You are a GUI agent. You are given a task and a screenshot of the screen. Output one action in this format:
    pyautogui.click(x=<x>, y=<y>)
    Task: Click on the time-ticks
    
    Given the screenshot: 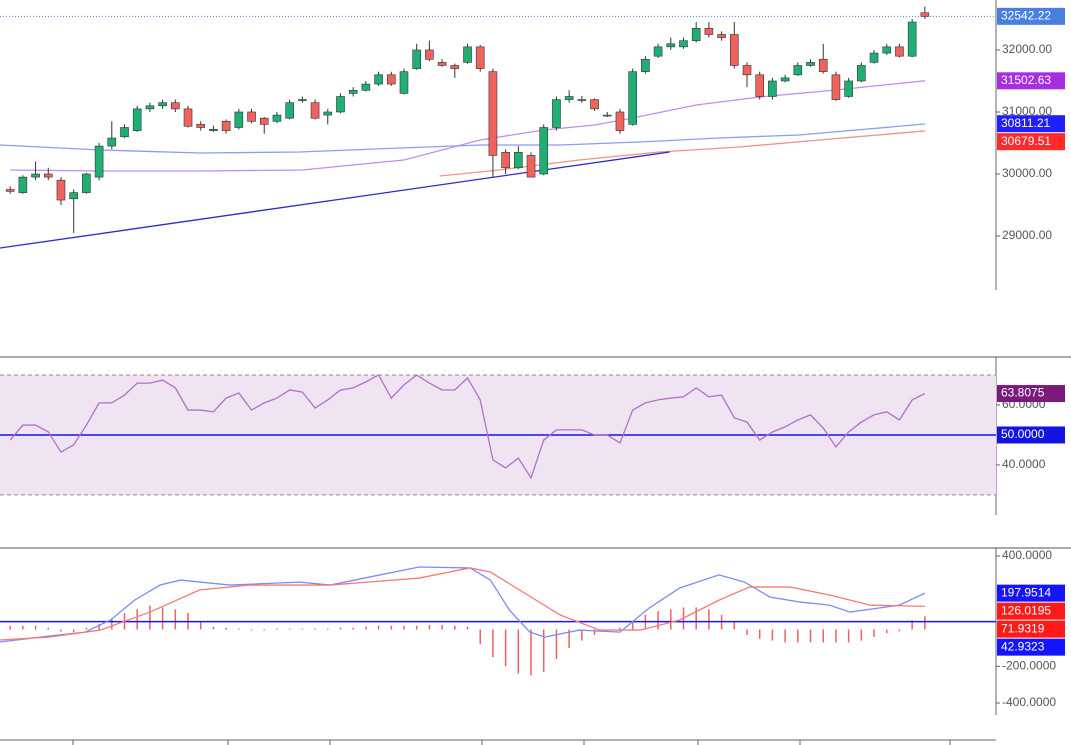 What is the action you would take?
    pyautogui.click(x=511, y=742)
    